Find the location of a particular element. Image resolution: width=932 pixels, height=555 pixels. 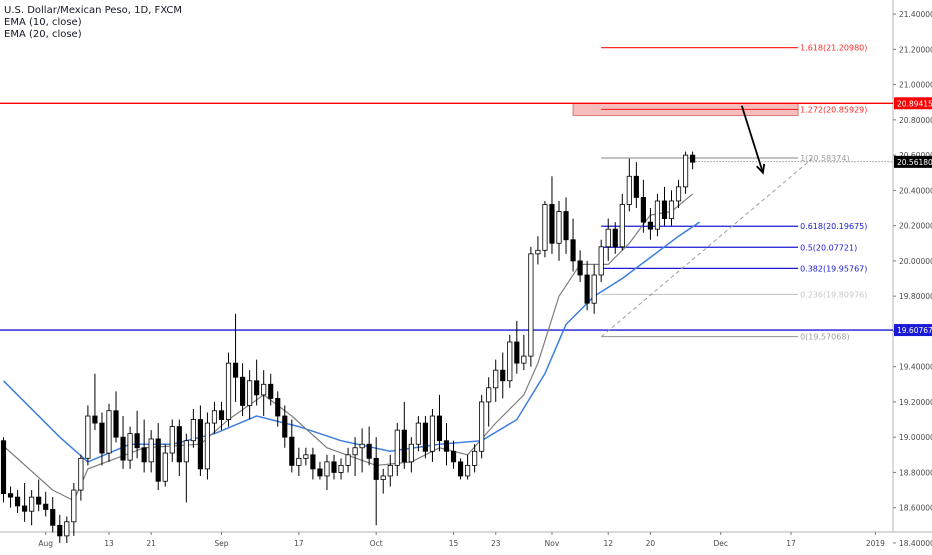

level-price-badge-label: 19.60767 is located at coordinates (914, 330).